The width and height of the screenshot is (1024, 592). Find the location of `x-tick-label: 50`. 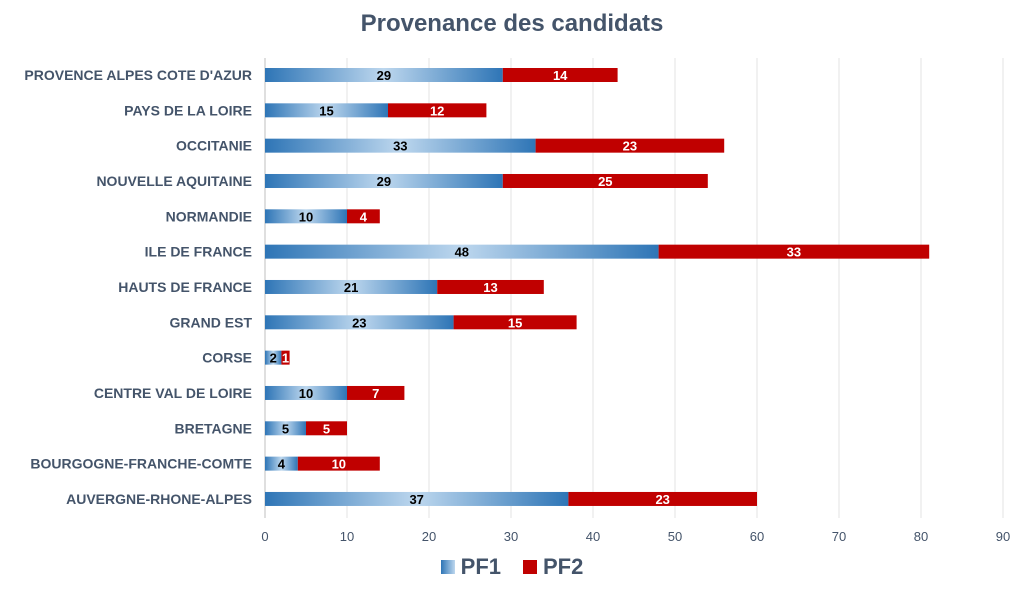

x-tick-label: 50 is located at coordinates (675, 536).